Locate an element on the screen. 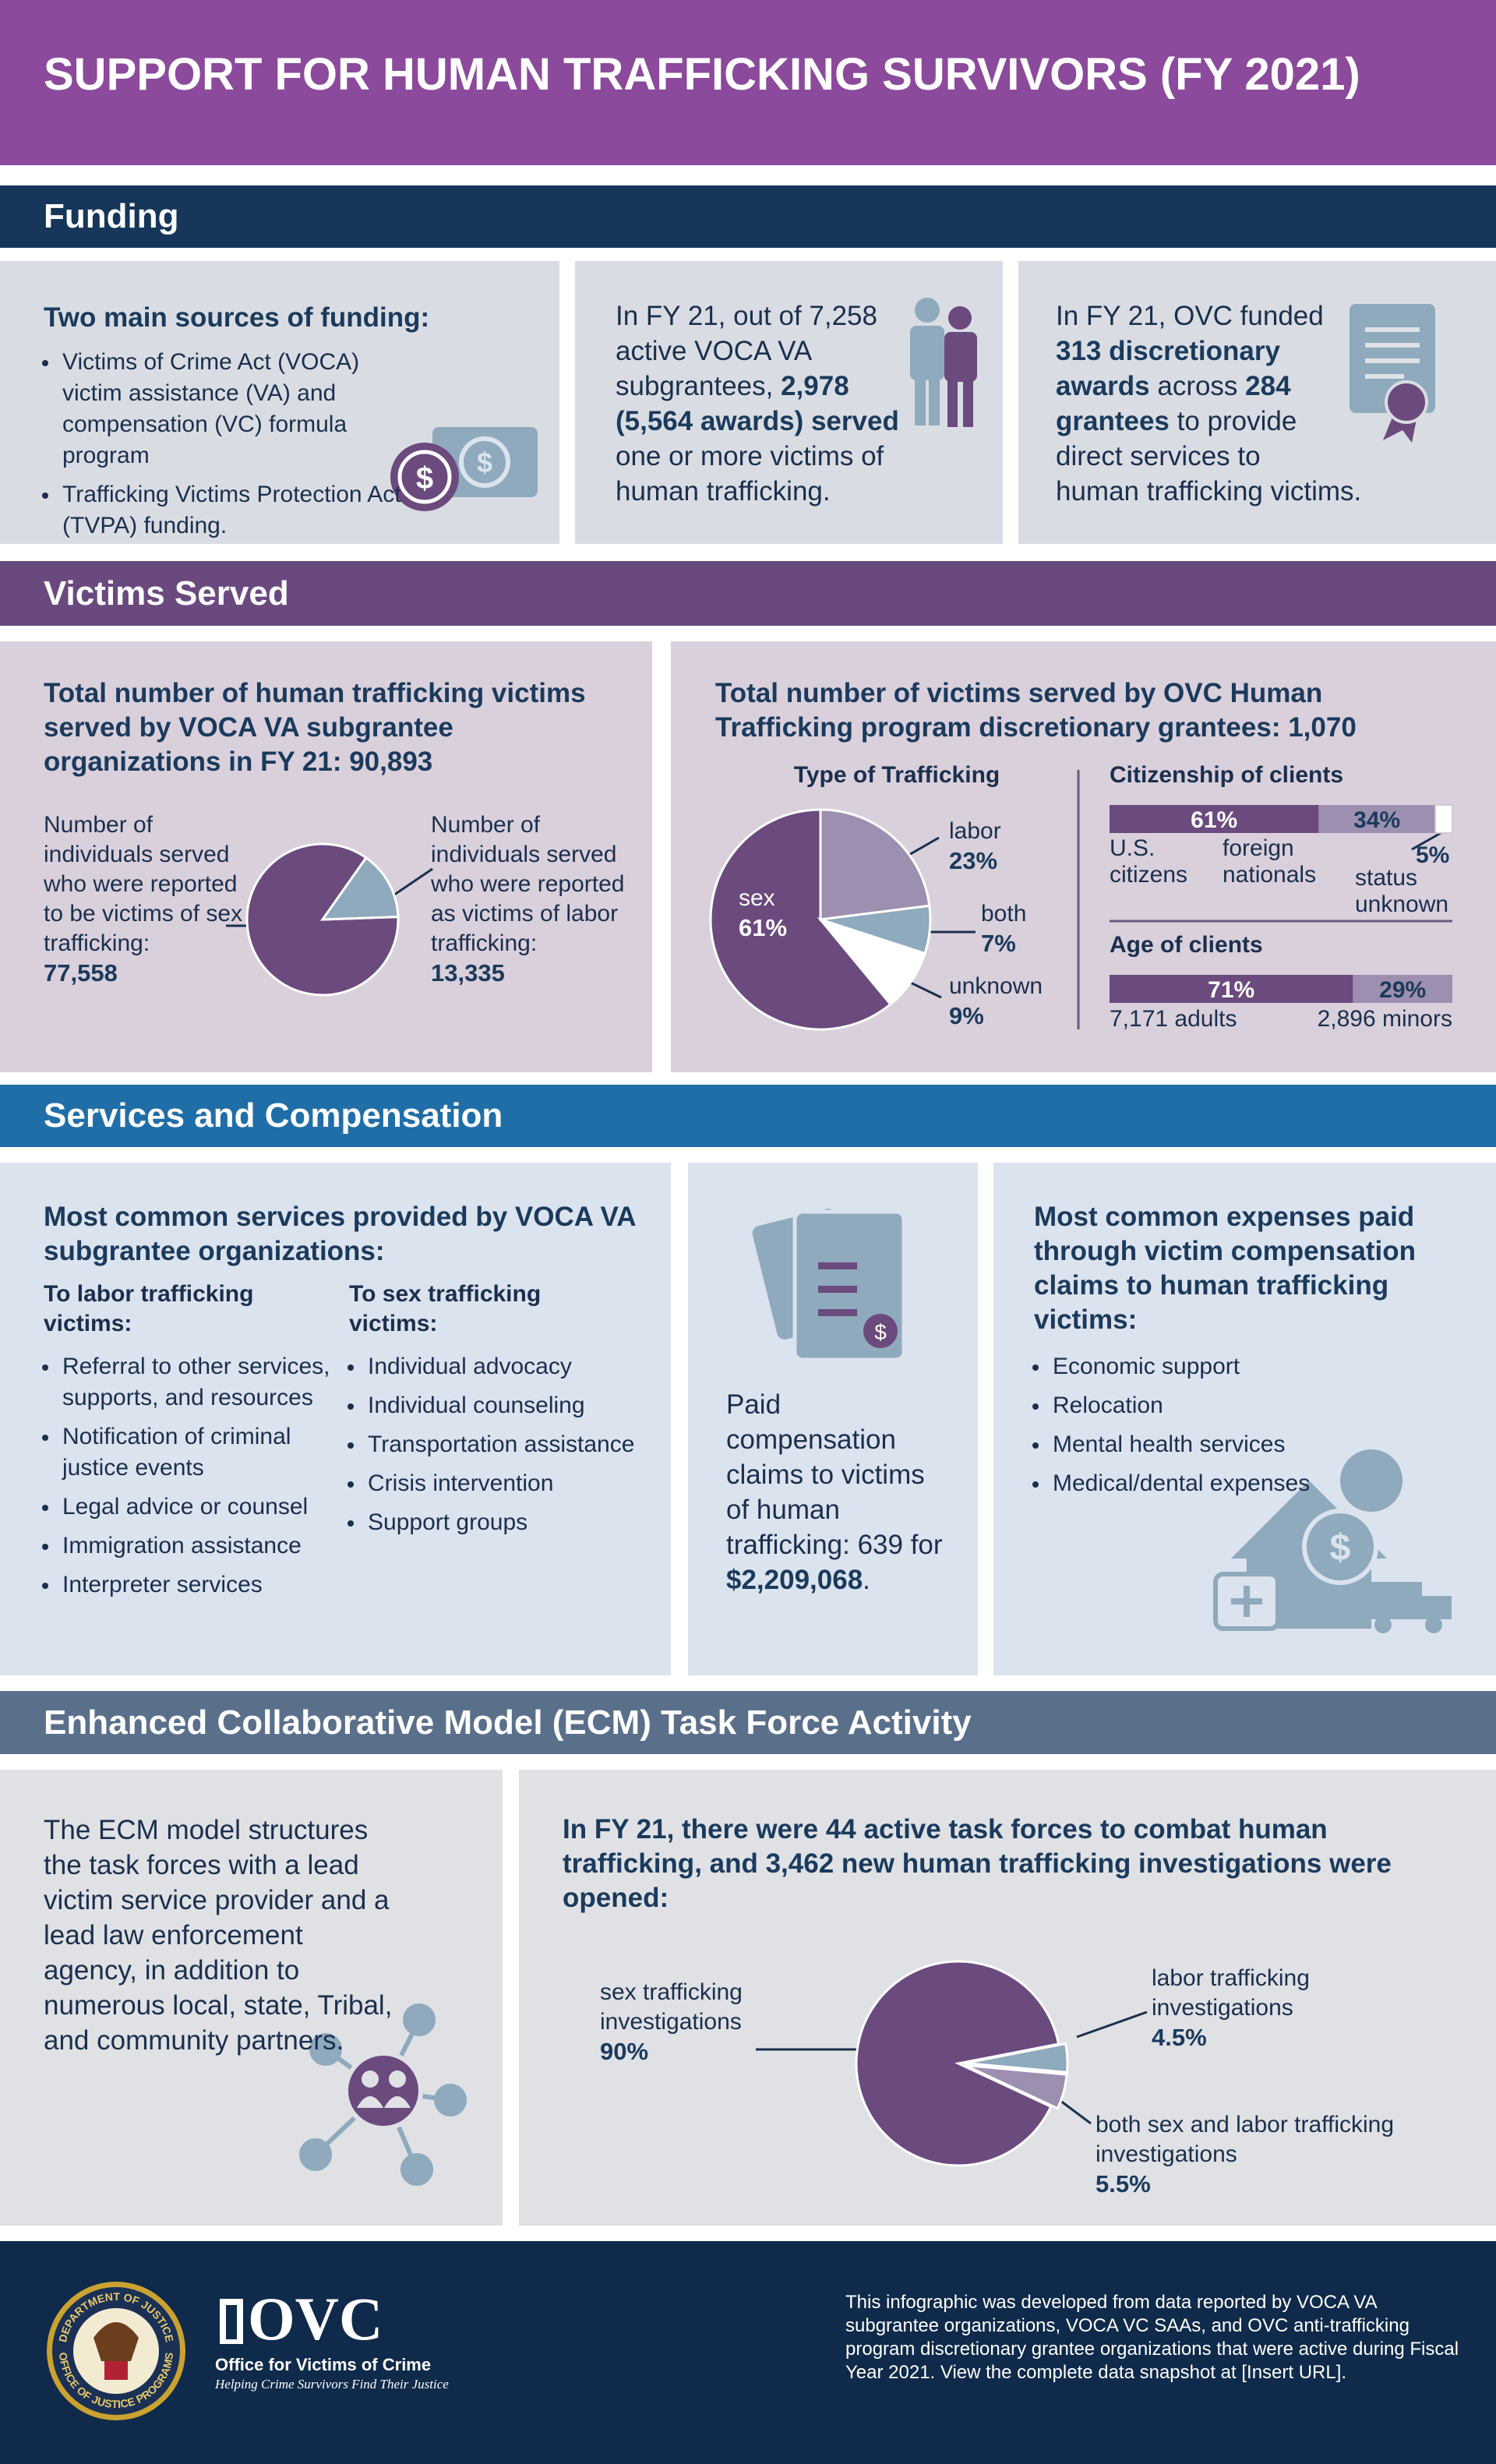 Image resolution: width=1496 pixels, height=2464 pixels. category-label: labor is located at coordinates (975, 831).